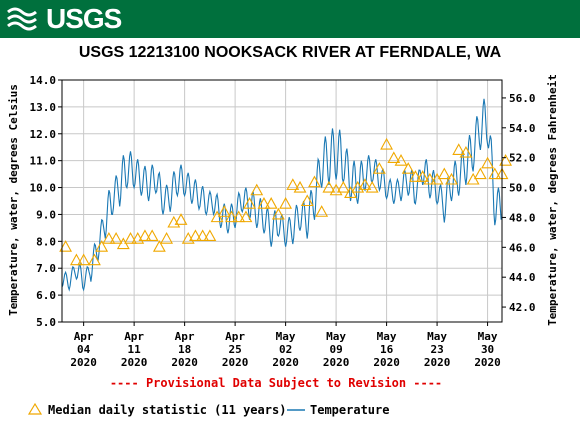 The image size is (580, 430). What do you see at coordinates (167, 410) in the screenshot?
I see `legend-median-label: Median daily statistic (11 years)` at bounding box center [167, 410].